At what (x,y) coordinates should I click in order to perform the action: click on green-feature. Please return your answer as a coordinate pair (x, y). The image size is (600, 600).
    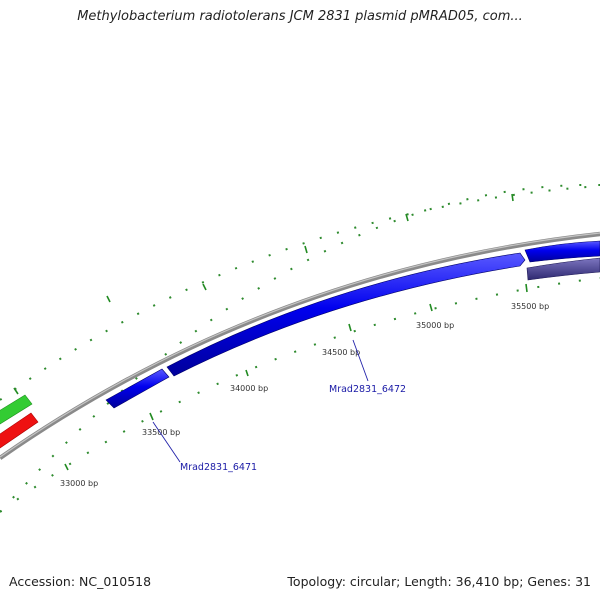
    Looking at the image, I should click on (16, 409).